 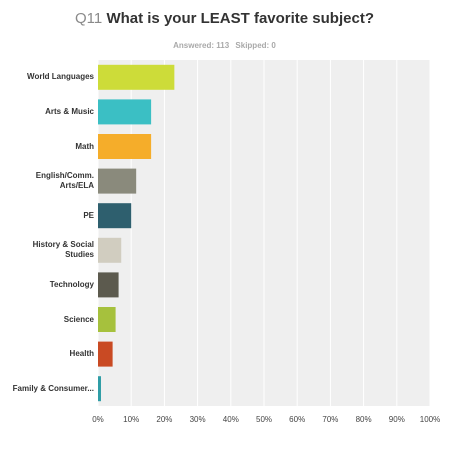 I want to click on x-tick-label: 10%, so click(x=131, y=419).